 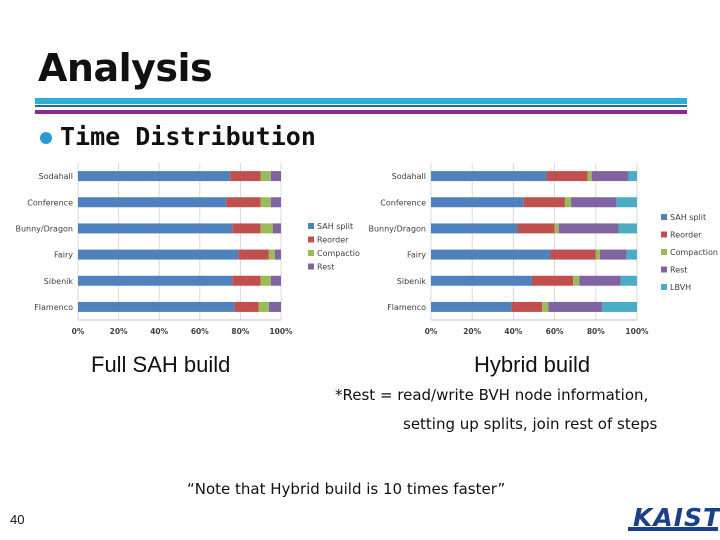 I want to click on legend-swatch-reorder, so click(x=311, y=239).